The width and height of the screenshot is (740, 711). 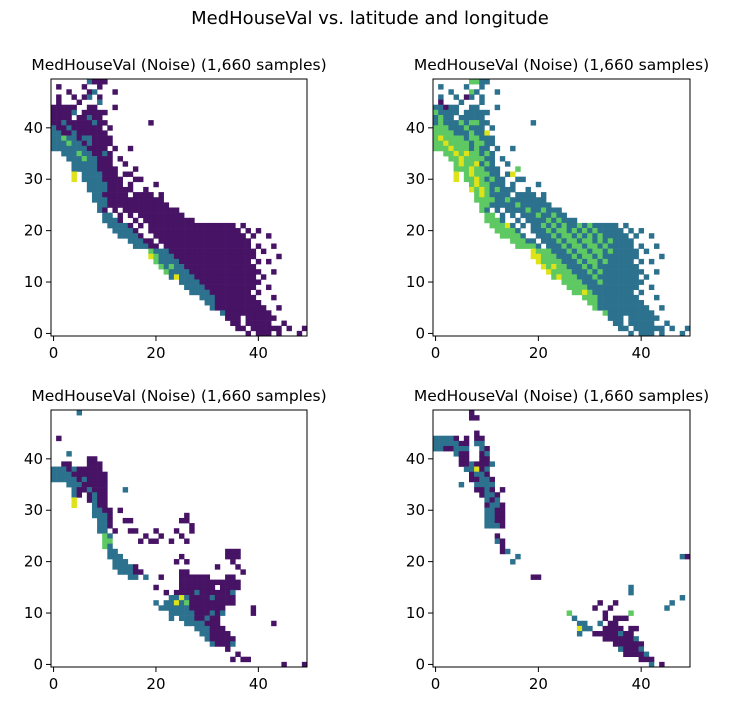 I want to click on x-tick-label: 40, so click(x=258, y=353).